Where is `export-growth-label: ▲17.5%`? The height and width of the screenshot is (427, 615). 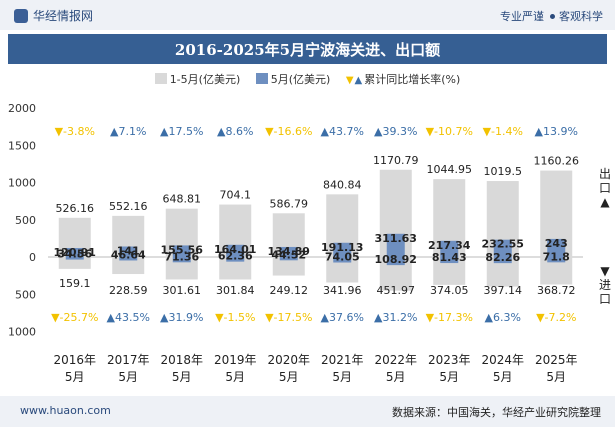
export-growth-label: ▲17.5% is located at coordinates (181, 131).